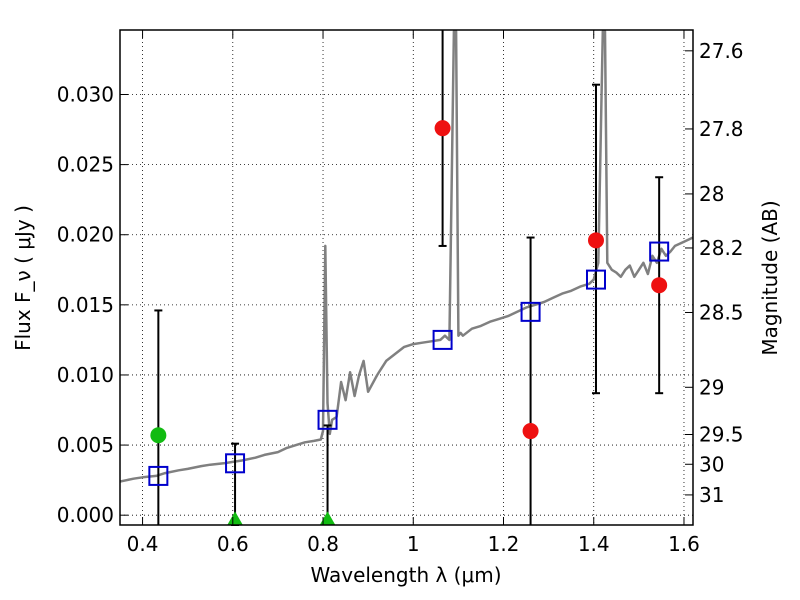 The width and height of the screenshot is (800, 600). Describe the element at coordinates (721, 312) in the screenshot. I see `y2-tick-label: 28.5` at that location.